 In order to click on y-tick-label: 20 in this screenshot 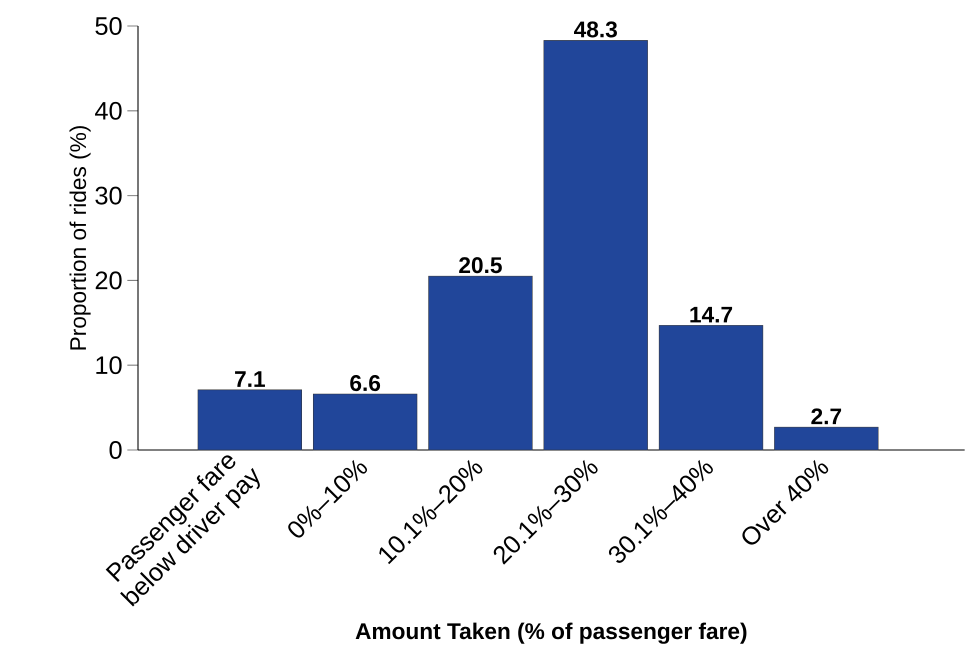, I will do `click(109, 280)`.